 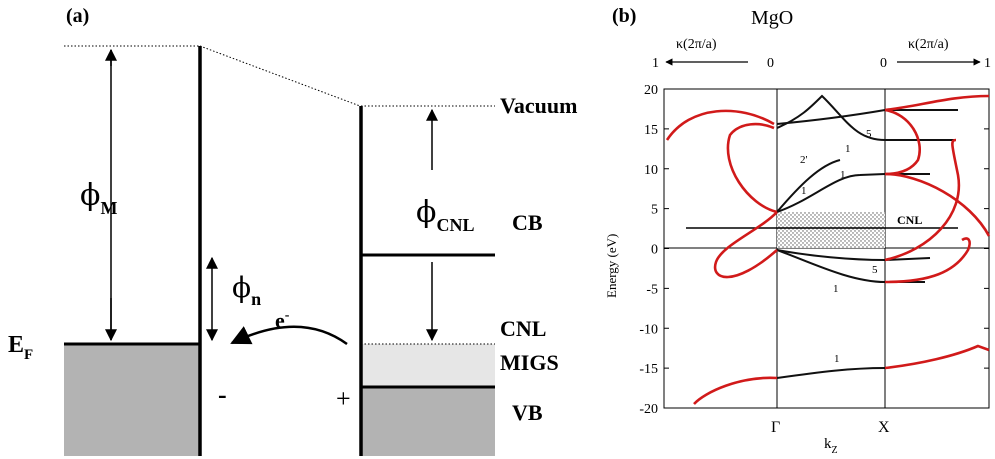 What do you see at coordinates (770, 63) in the screenshot?
I see `kappa-left-tick-0: 0` at bounding box center [770, 63].